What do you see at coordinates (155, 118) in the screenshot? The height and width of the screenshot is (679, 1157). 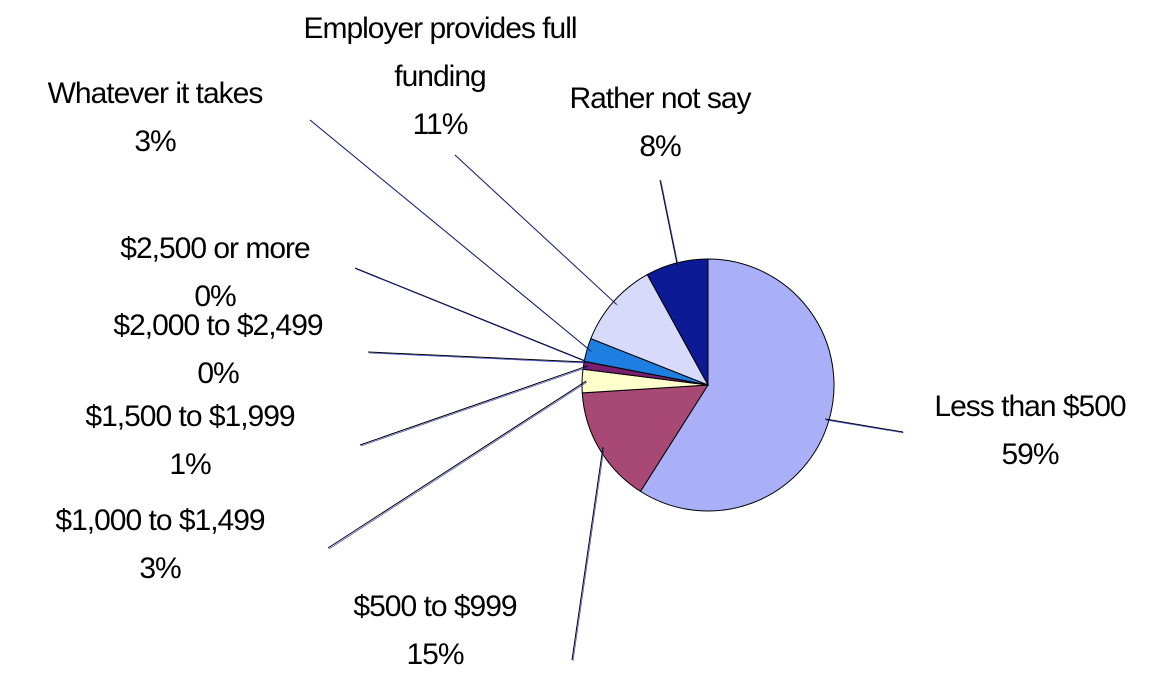 I see `slice-label: Whatever it takes 3%` at bounding box center [155, 118].